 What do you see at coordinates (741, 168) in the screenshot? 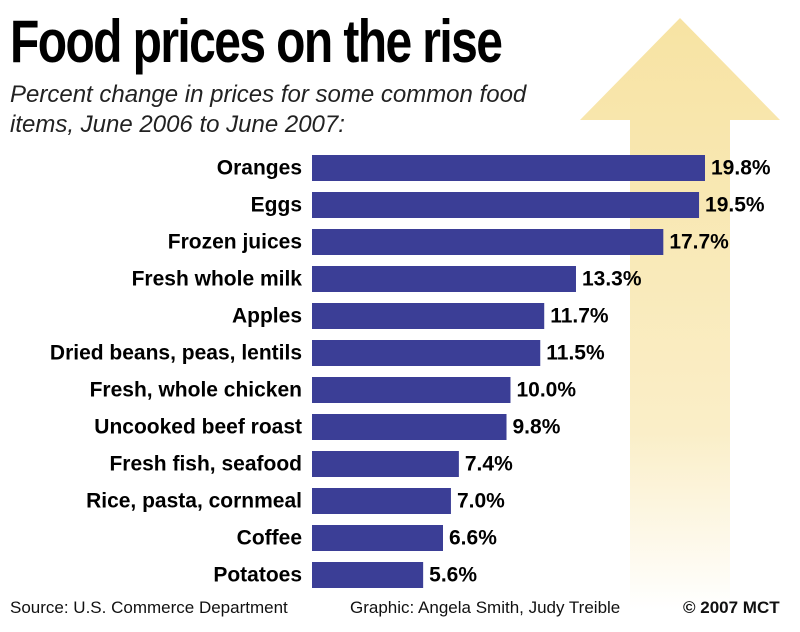
I see `value-label-0: 19.8%` at bounding box center [741, 168].